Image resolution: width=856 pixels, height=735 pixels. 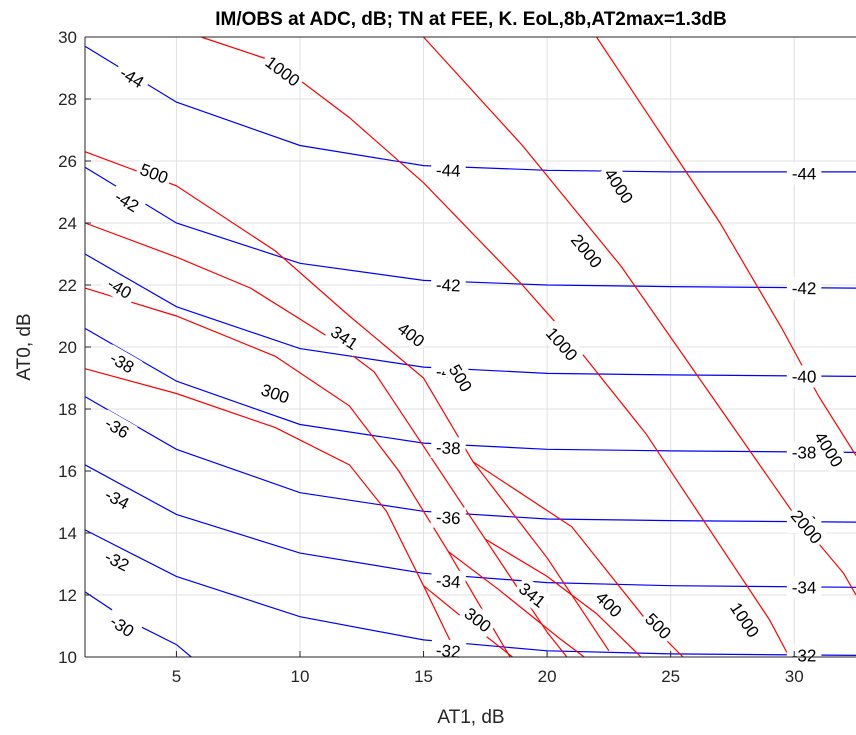 What do you see at coordinates (488, 668) in the screenshot?
I see `x-axis-ticks: 5 10 15 20 25 30` at bounding box center [488, 668].